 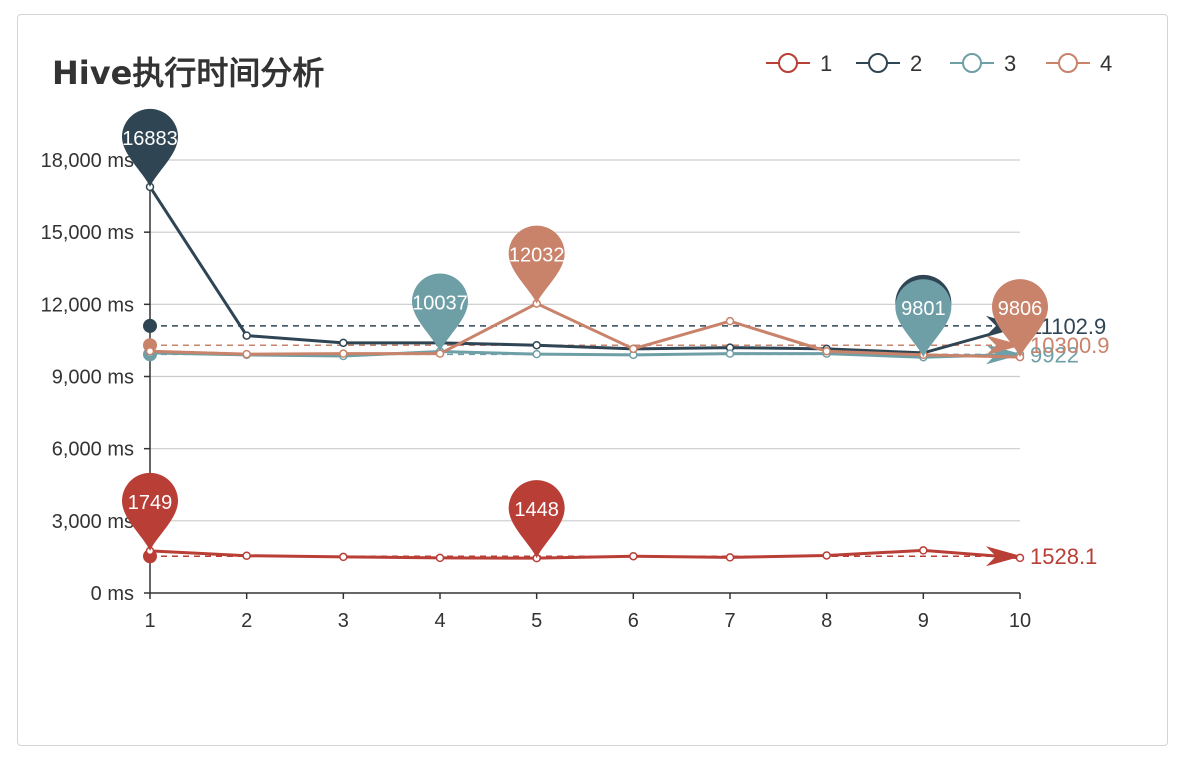 I want to click on average-label: 10300.9, so click(x=1070, y=345).